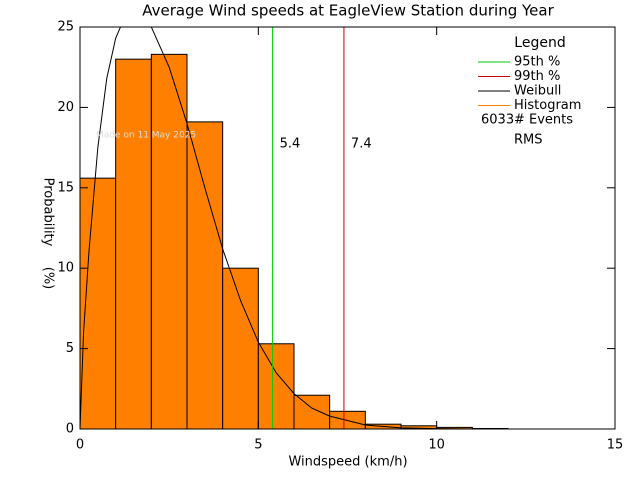 This screenshot has width=640, height=484. What do you see at coordinates (537, 62) in the screenshot?
I see `legend-label: 95th %` at bounding box center [537, 62].